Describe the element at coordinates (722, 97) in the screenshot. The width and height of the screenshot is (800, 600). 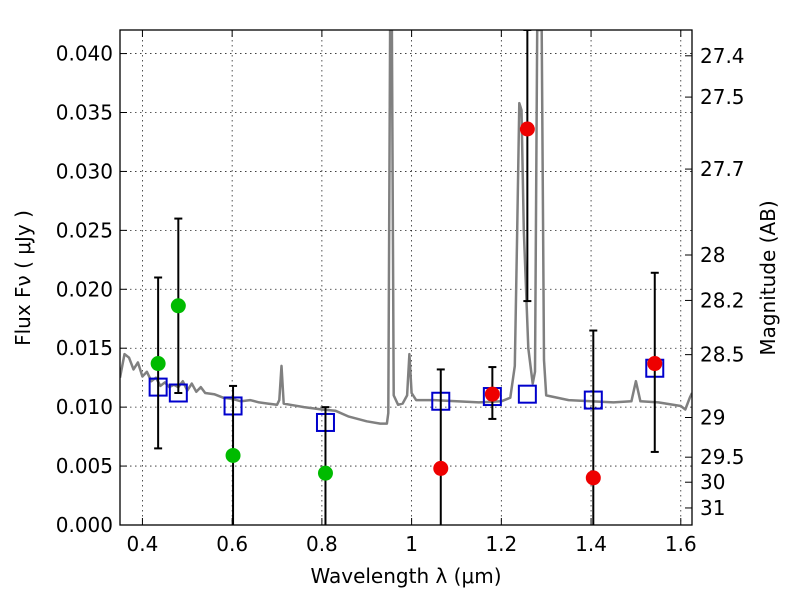
I see `right-tick-label: 27.5` at that location.